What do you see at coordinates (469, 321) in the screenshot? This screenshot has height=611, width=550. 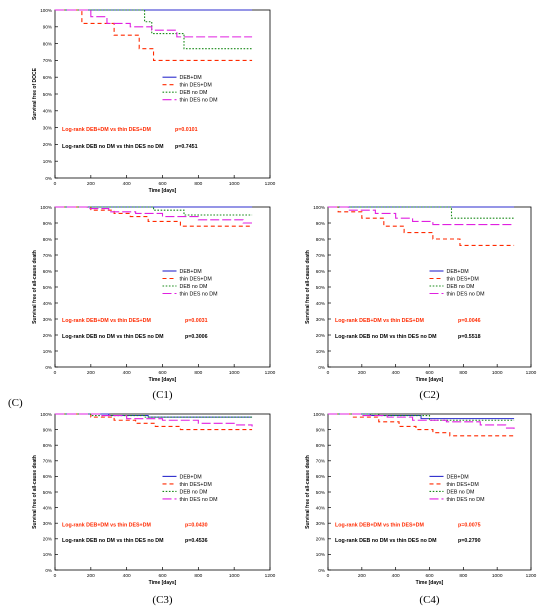 I see `p-value: p=0.0046` at bounding box center [469, 321].